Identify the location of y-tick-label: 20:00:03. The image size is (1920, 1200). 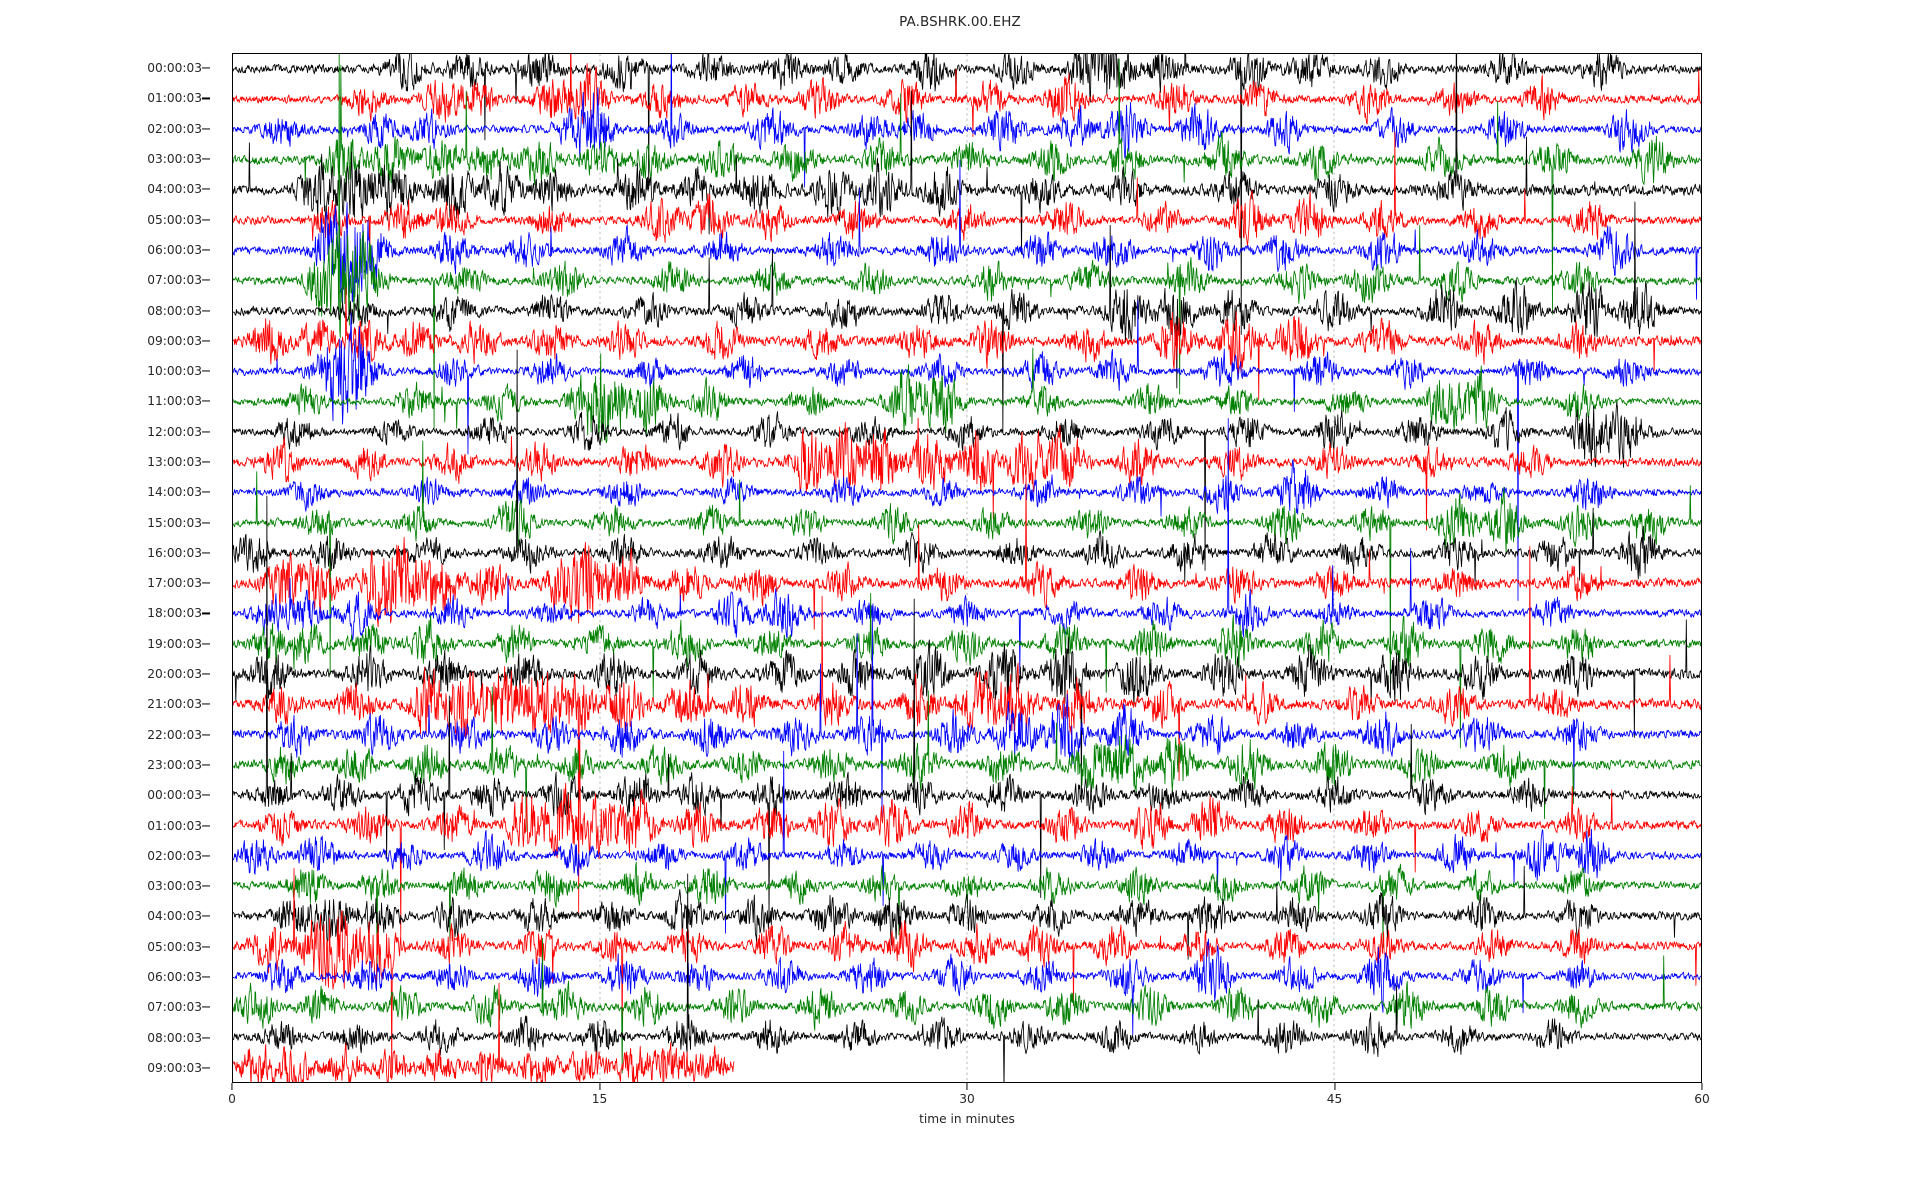
(174, 674).